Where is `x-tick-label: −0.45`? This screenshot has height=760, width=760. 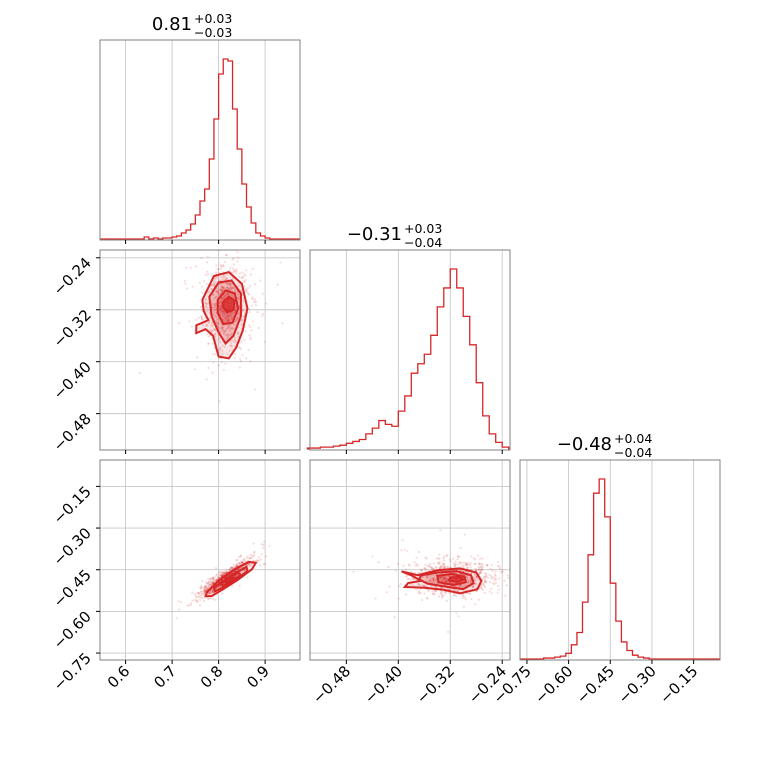 x-tick-label: −0.45 is located at coordinates (595, 684).